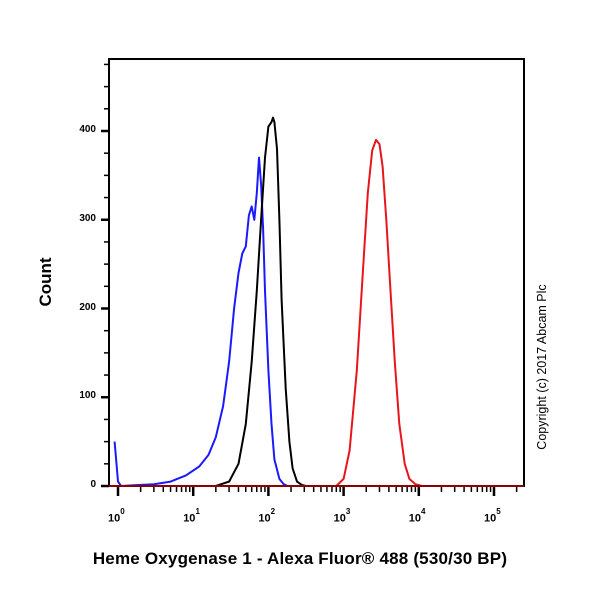 This screenshot has height=600, width=600. What do you see at coordinates (379, 312) in the screenshot?
I see `histogram-red` at bounding box center [379, 312].